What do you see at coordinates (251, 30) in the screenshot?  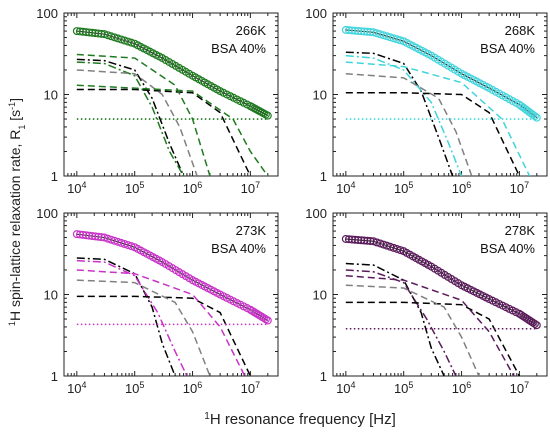 I see `panel-temperature-label: 266K` at bounding box center [251, 30].